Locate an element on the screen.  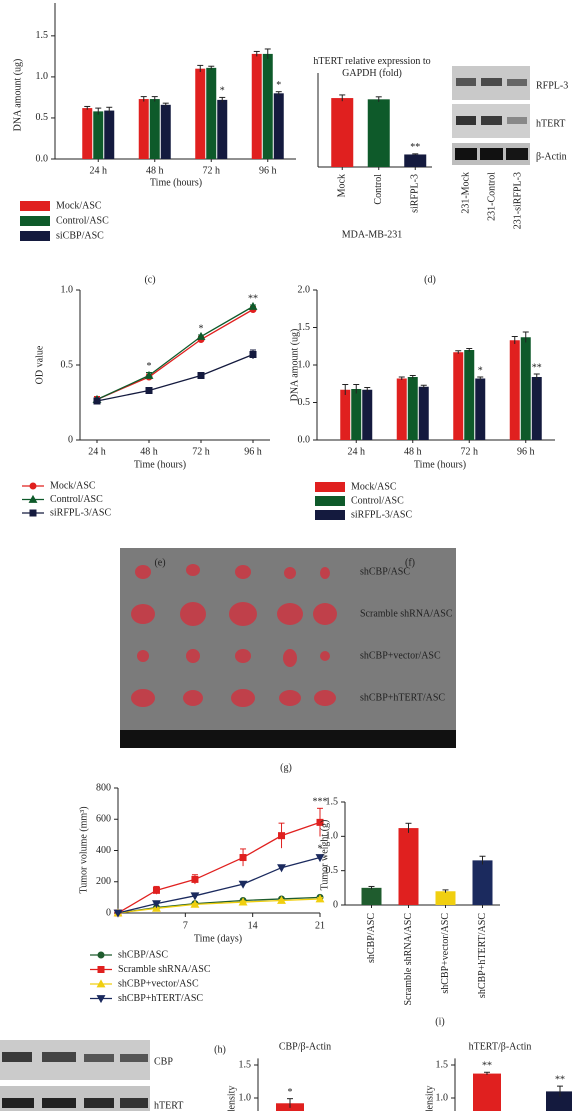
panel-label: (f) is located at coordinates (410, 562).